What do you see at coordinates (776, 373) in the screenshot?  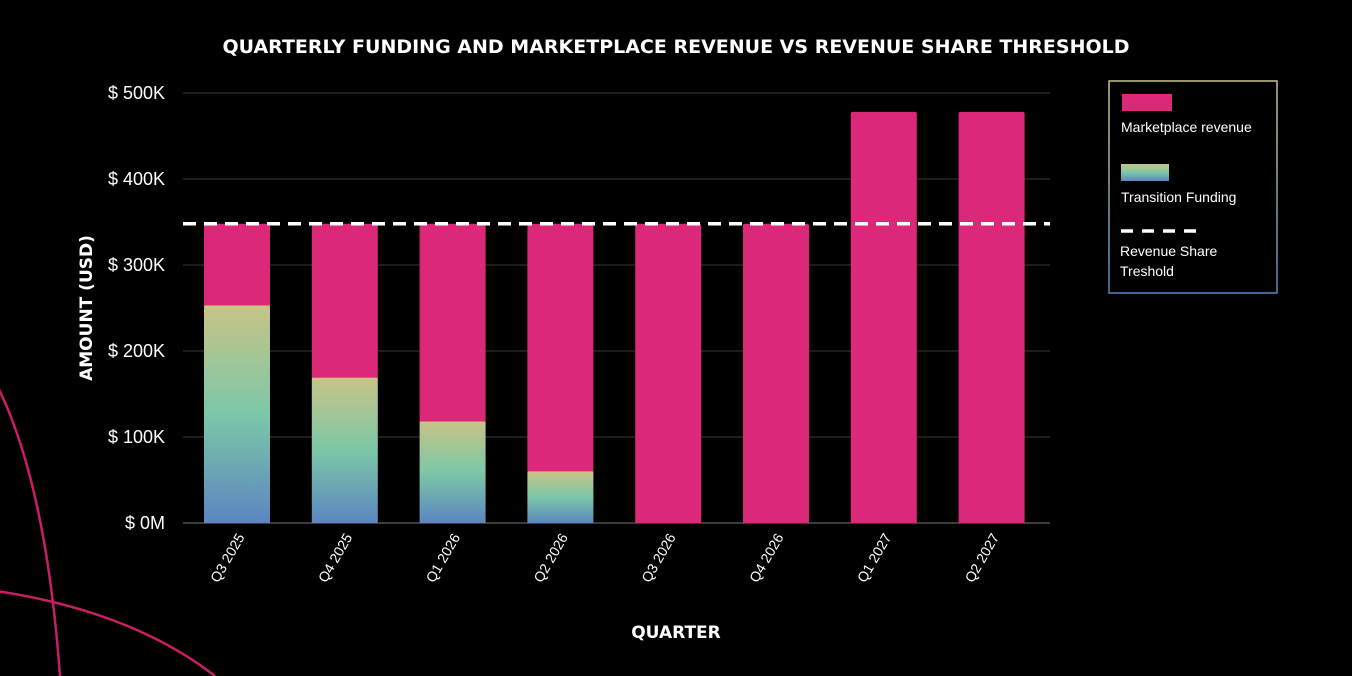 I see `bar-marketplace-q4-2026` at bounding box center [776, 373].